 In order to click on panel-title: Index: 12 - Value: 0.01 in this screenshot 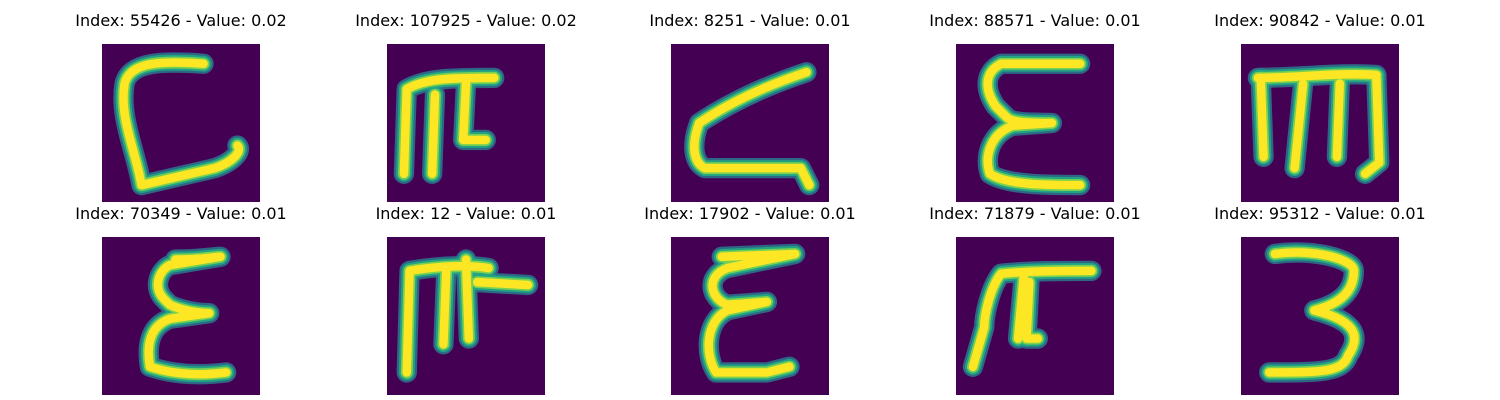, I will do `click(466, 213)`.